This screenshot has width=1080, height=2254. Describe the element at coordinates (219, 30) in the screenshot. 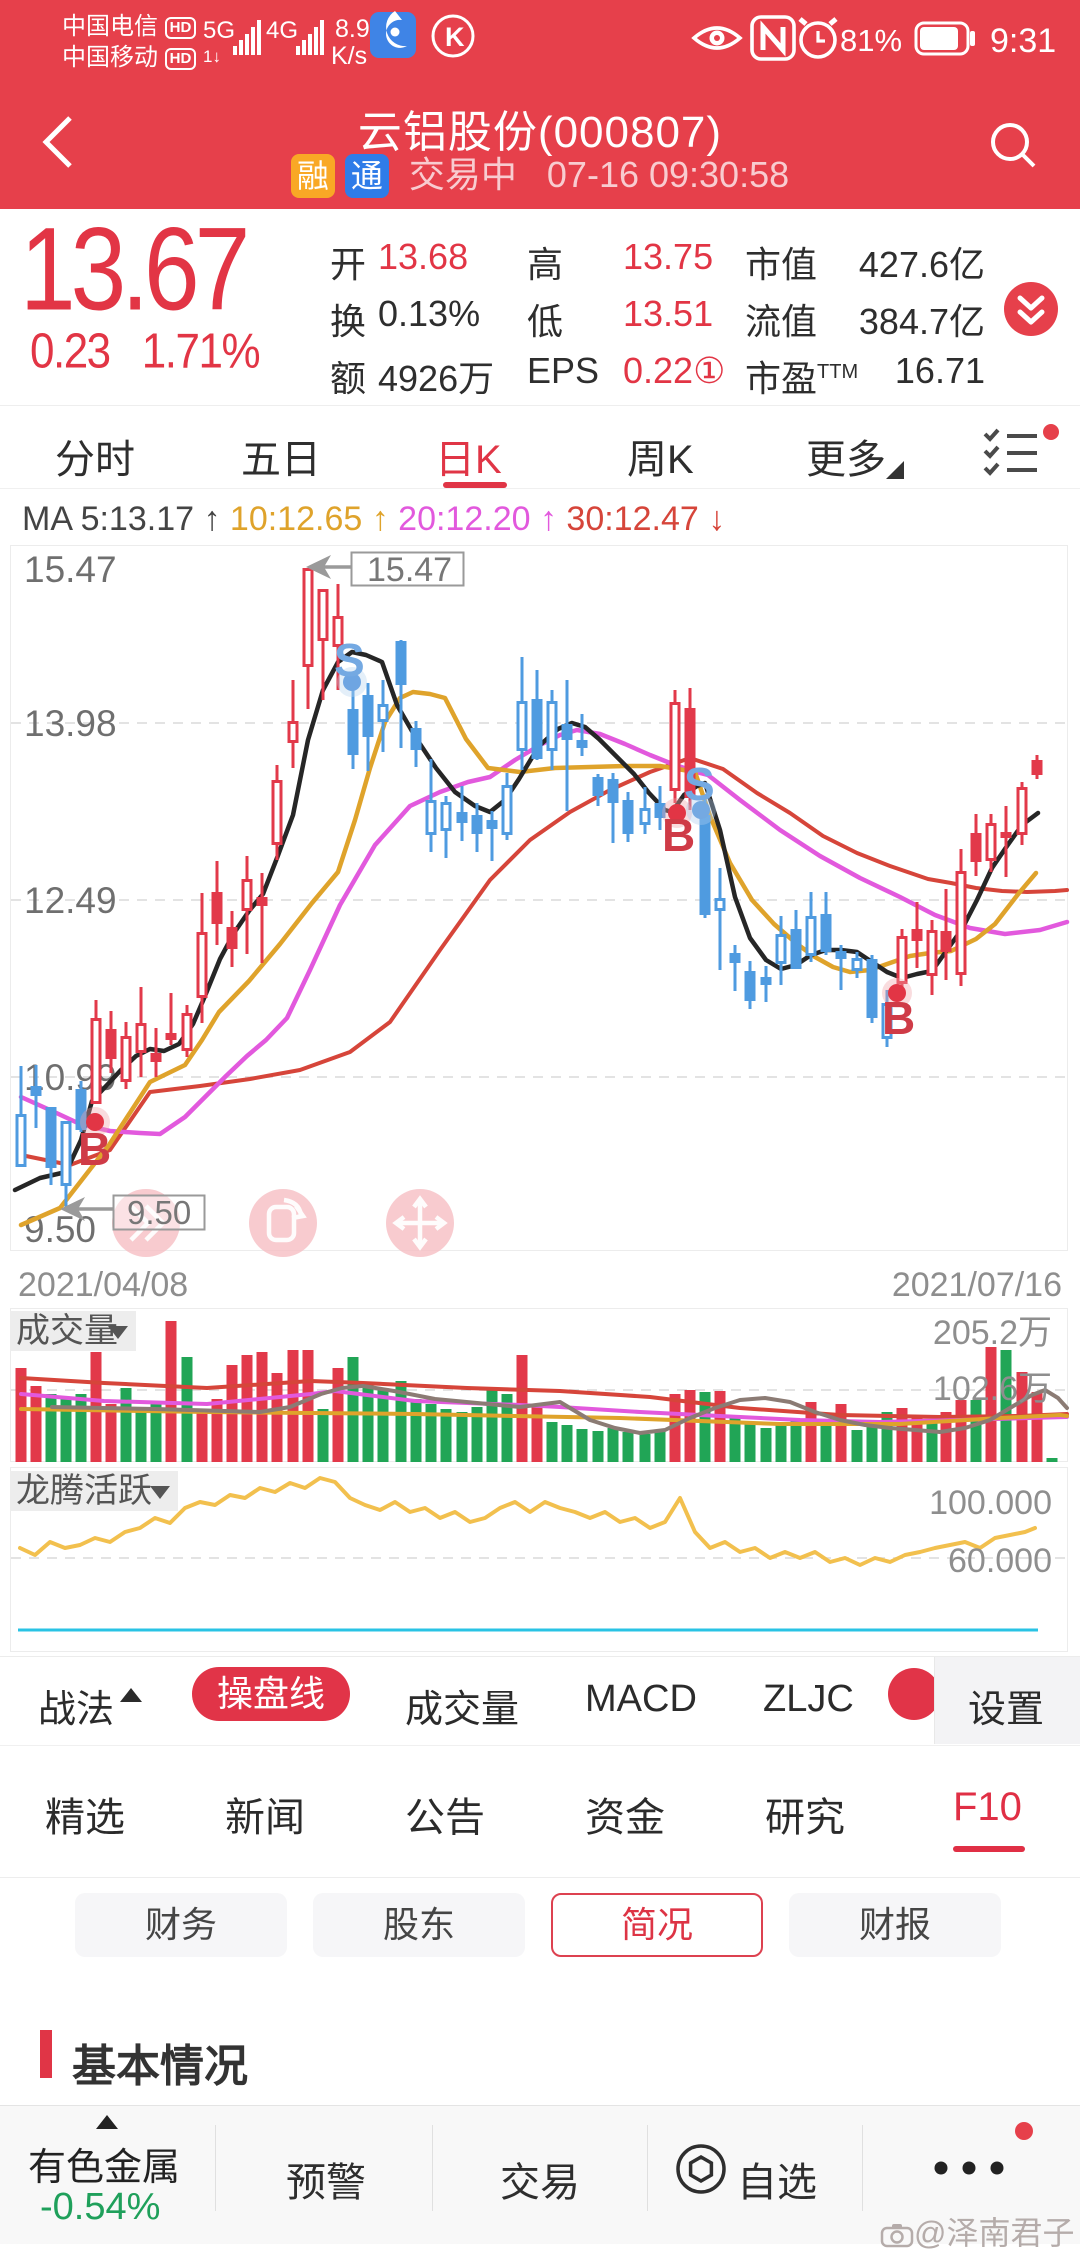

I see `svg-text: 5G` at that location.